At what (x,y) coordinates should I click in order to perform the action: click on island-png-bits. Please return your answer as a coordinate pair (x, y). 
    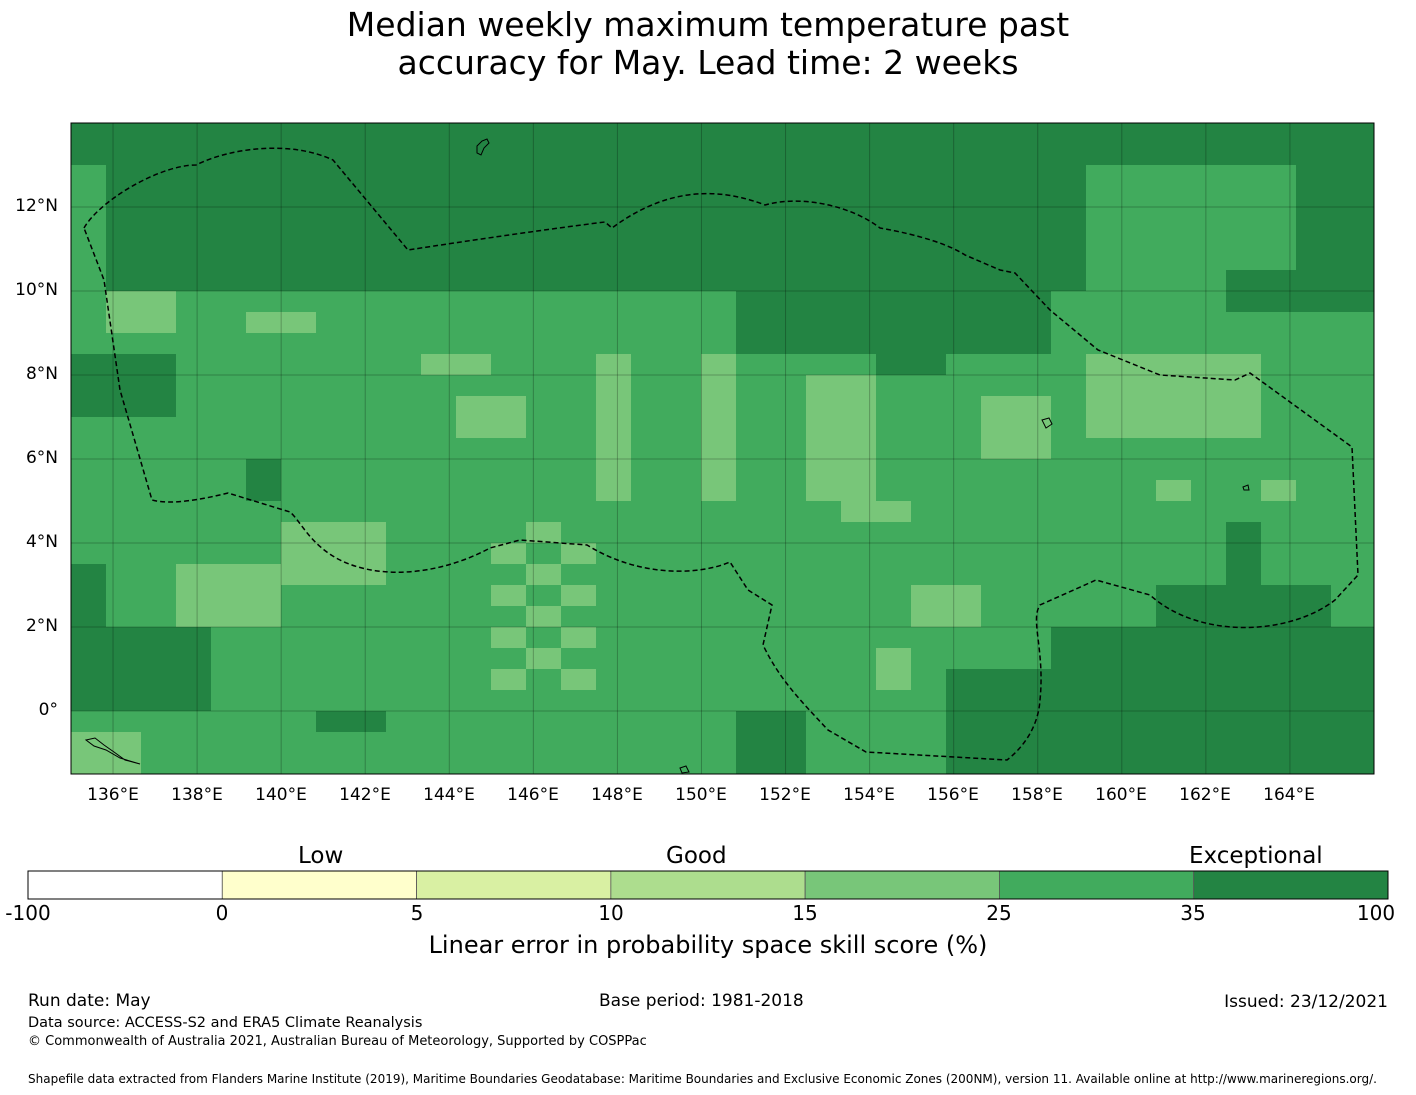
    Looking at the image, I should click on (684, 769).